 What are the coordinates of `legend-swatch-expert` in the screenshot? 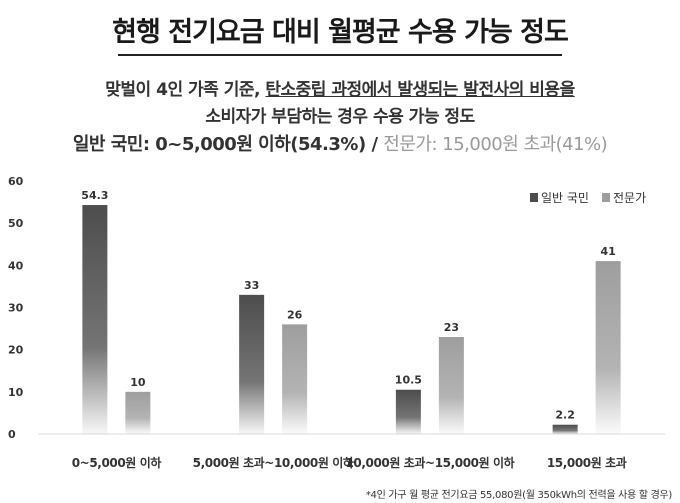 It's located at (606, 197).